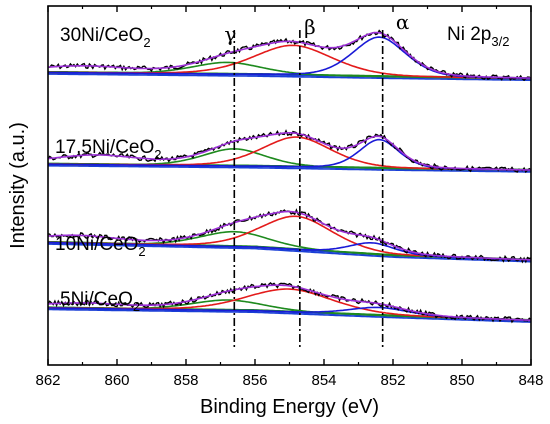 The height and width of the screenshot is (424, 550). Describe the element at coordinates (461, 380) in the screenshot. I see `x-tick-label: 850` at that location.